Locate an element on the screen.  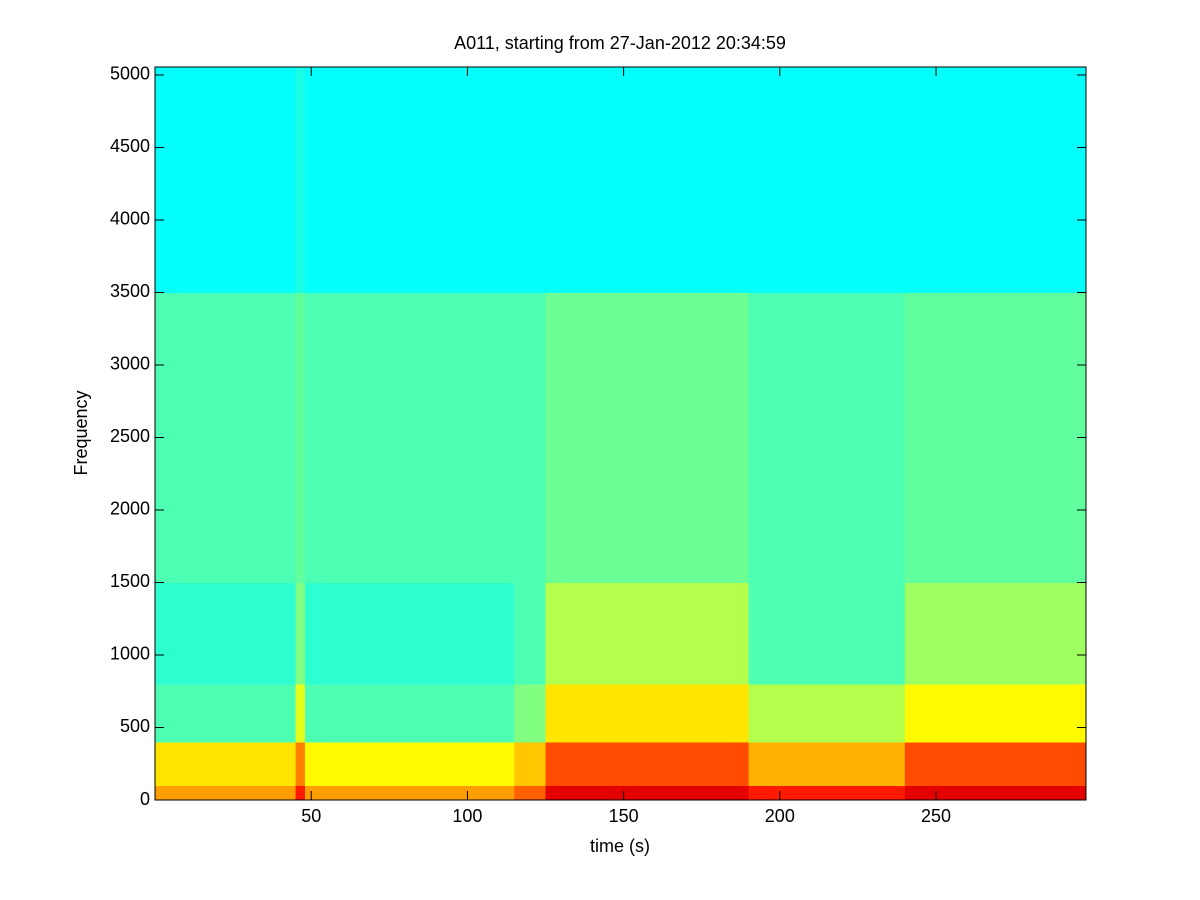
x-tick-label: 250 is located at coordinates (936, 816).